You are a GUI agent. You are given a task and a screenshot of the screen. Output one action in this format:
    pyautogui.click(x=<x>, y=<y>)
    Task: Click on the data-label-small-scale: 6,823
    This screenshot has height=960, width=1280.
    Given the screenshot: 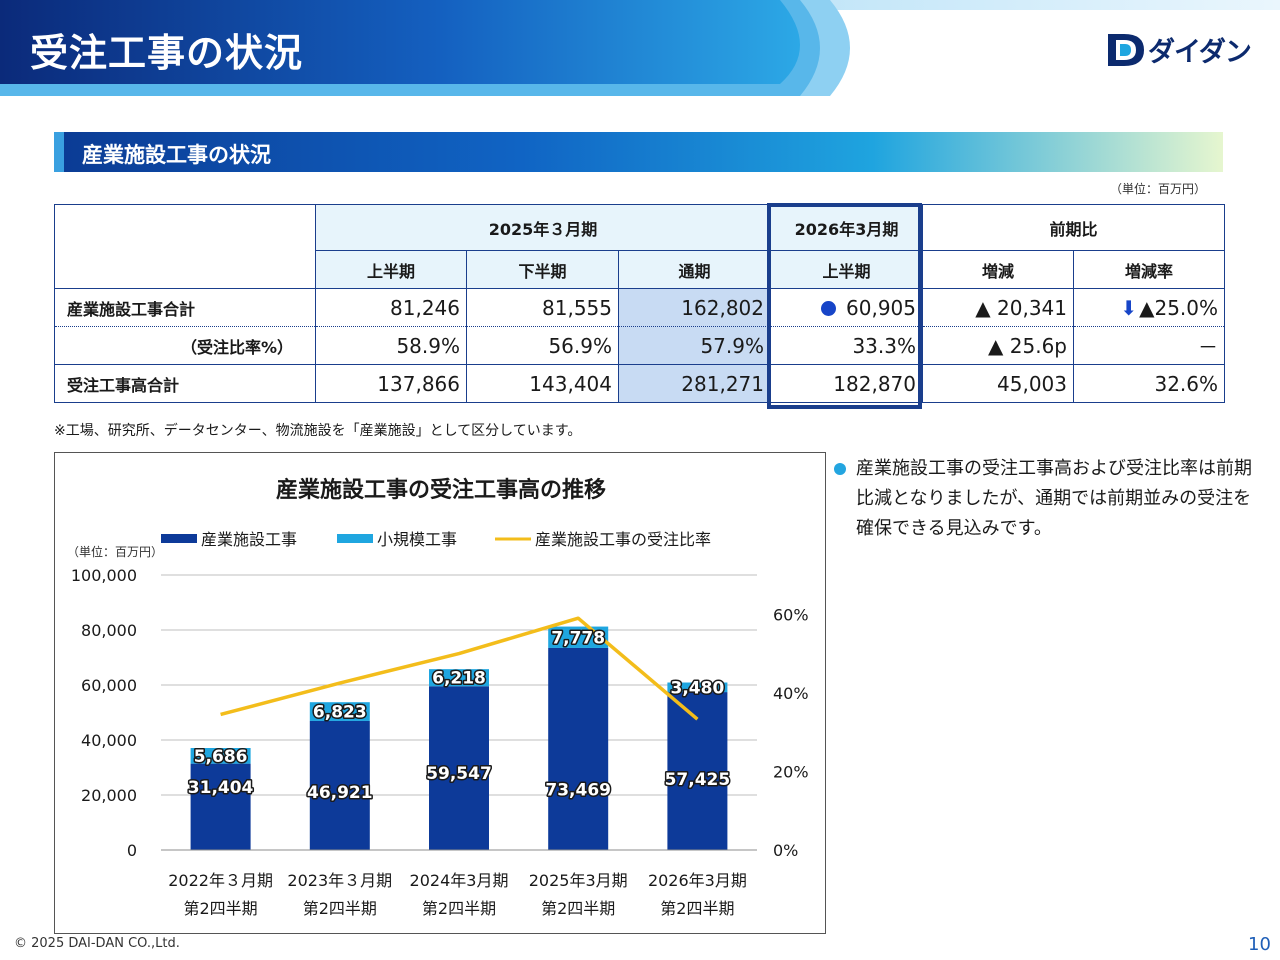 What is the action you would take?
    pyautogui.click(x=340, y=713)
    